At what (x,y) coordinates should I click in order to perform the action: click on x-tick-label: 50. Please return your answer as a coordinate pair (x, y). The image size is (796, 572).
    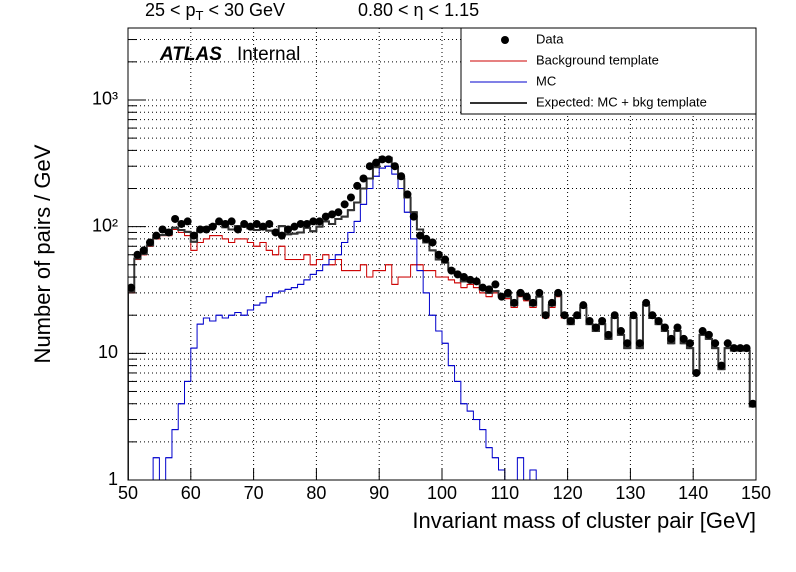
    Looking at the image, I should click on (128, 493).